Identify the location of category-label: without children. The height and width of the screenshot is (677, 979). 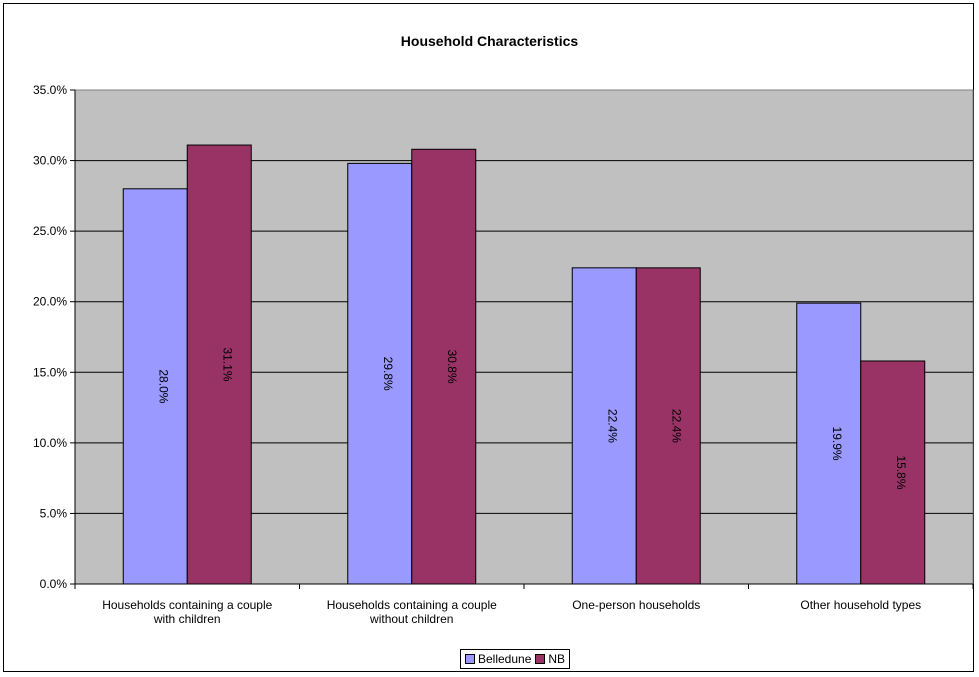
(411, 619).